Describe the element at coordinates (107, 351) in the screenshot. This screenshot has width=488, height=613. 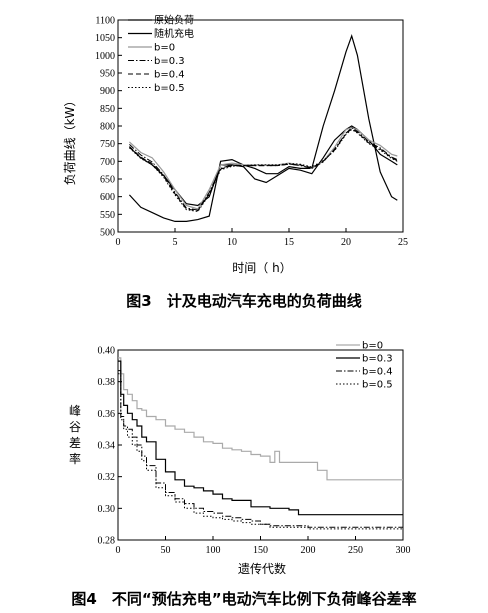
I see `y-tick-label: 0.40` at that location.